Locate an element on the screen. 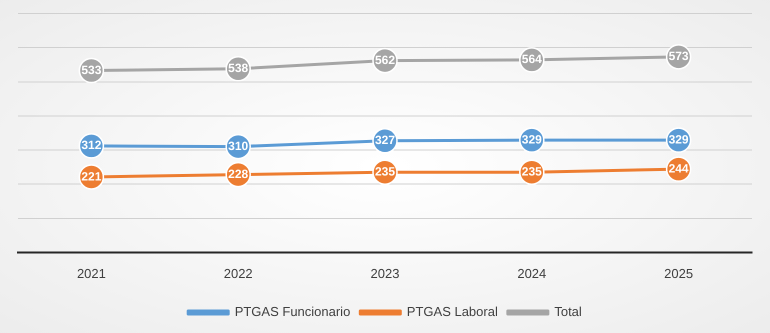  data-label: 244 is located at coordinates (678, 168).